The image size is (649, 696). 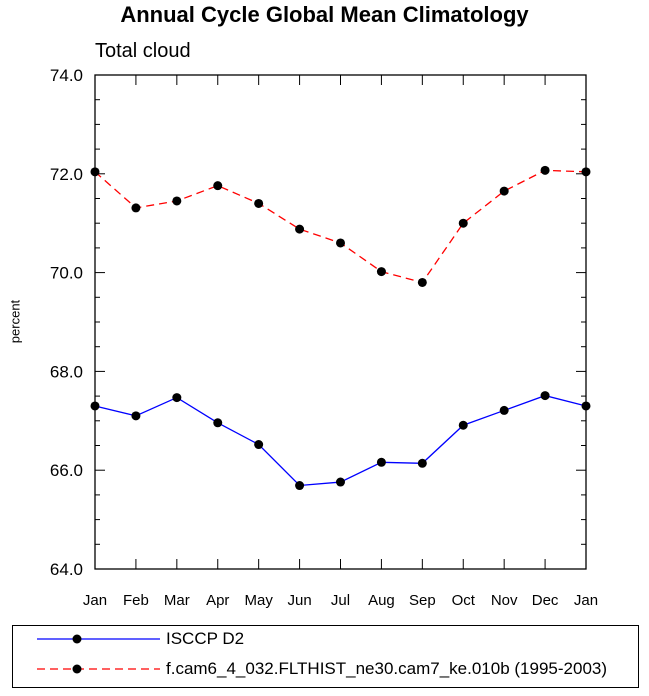 What do you see at coordinates (504, 600) in the screenshot?
I see `x-tick-label: Nov` at bounding box center [504, 600].